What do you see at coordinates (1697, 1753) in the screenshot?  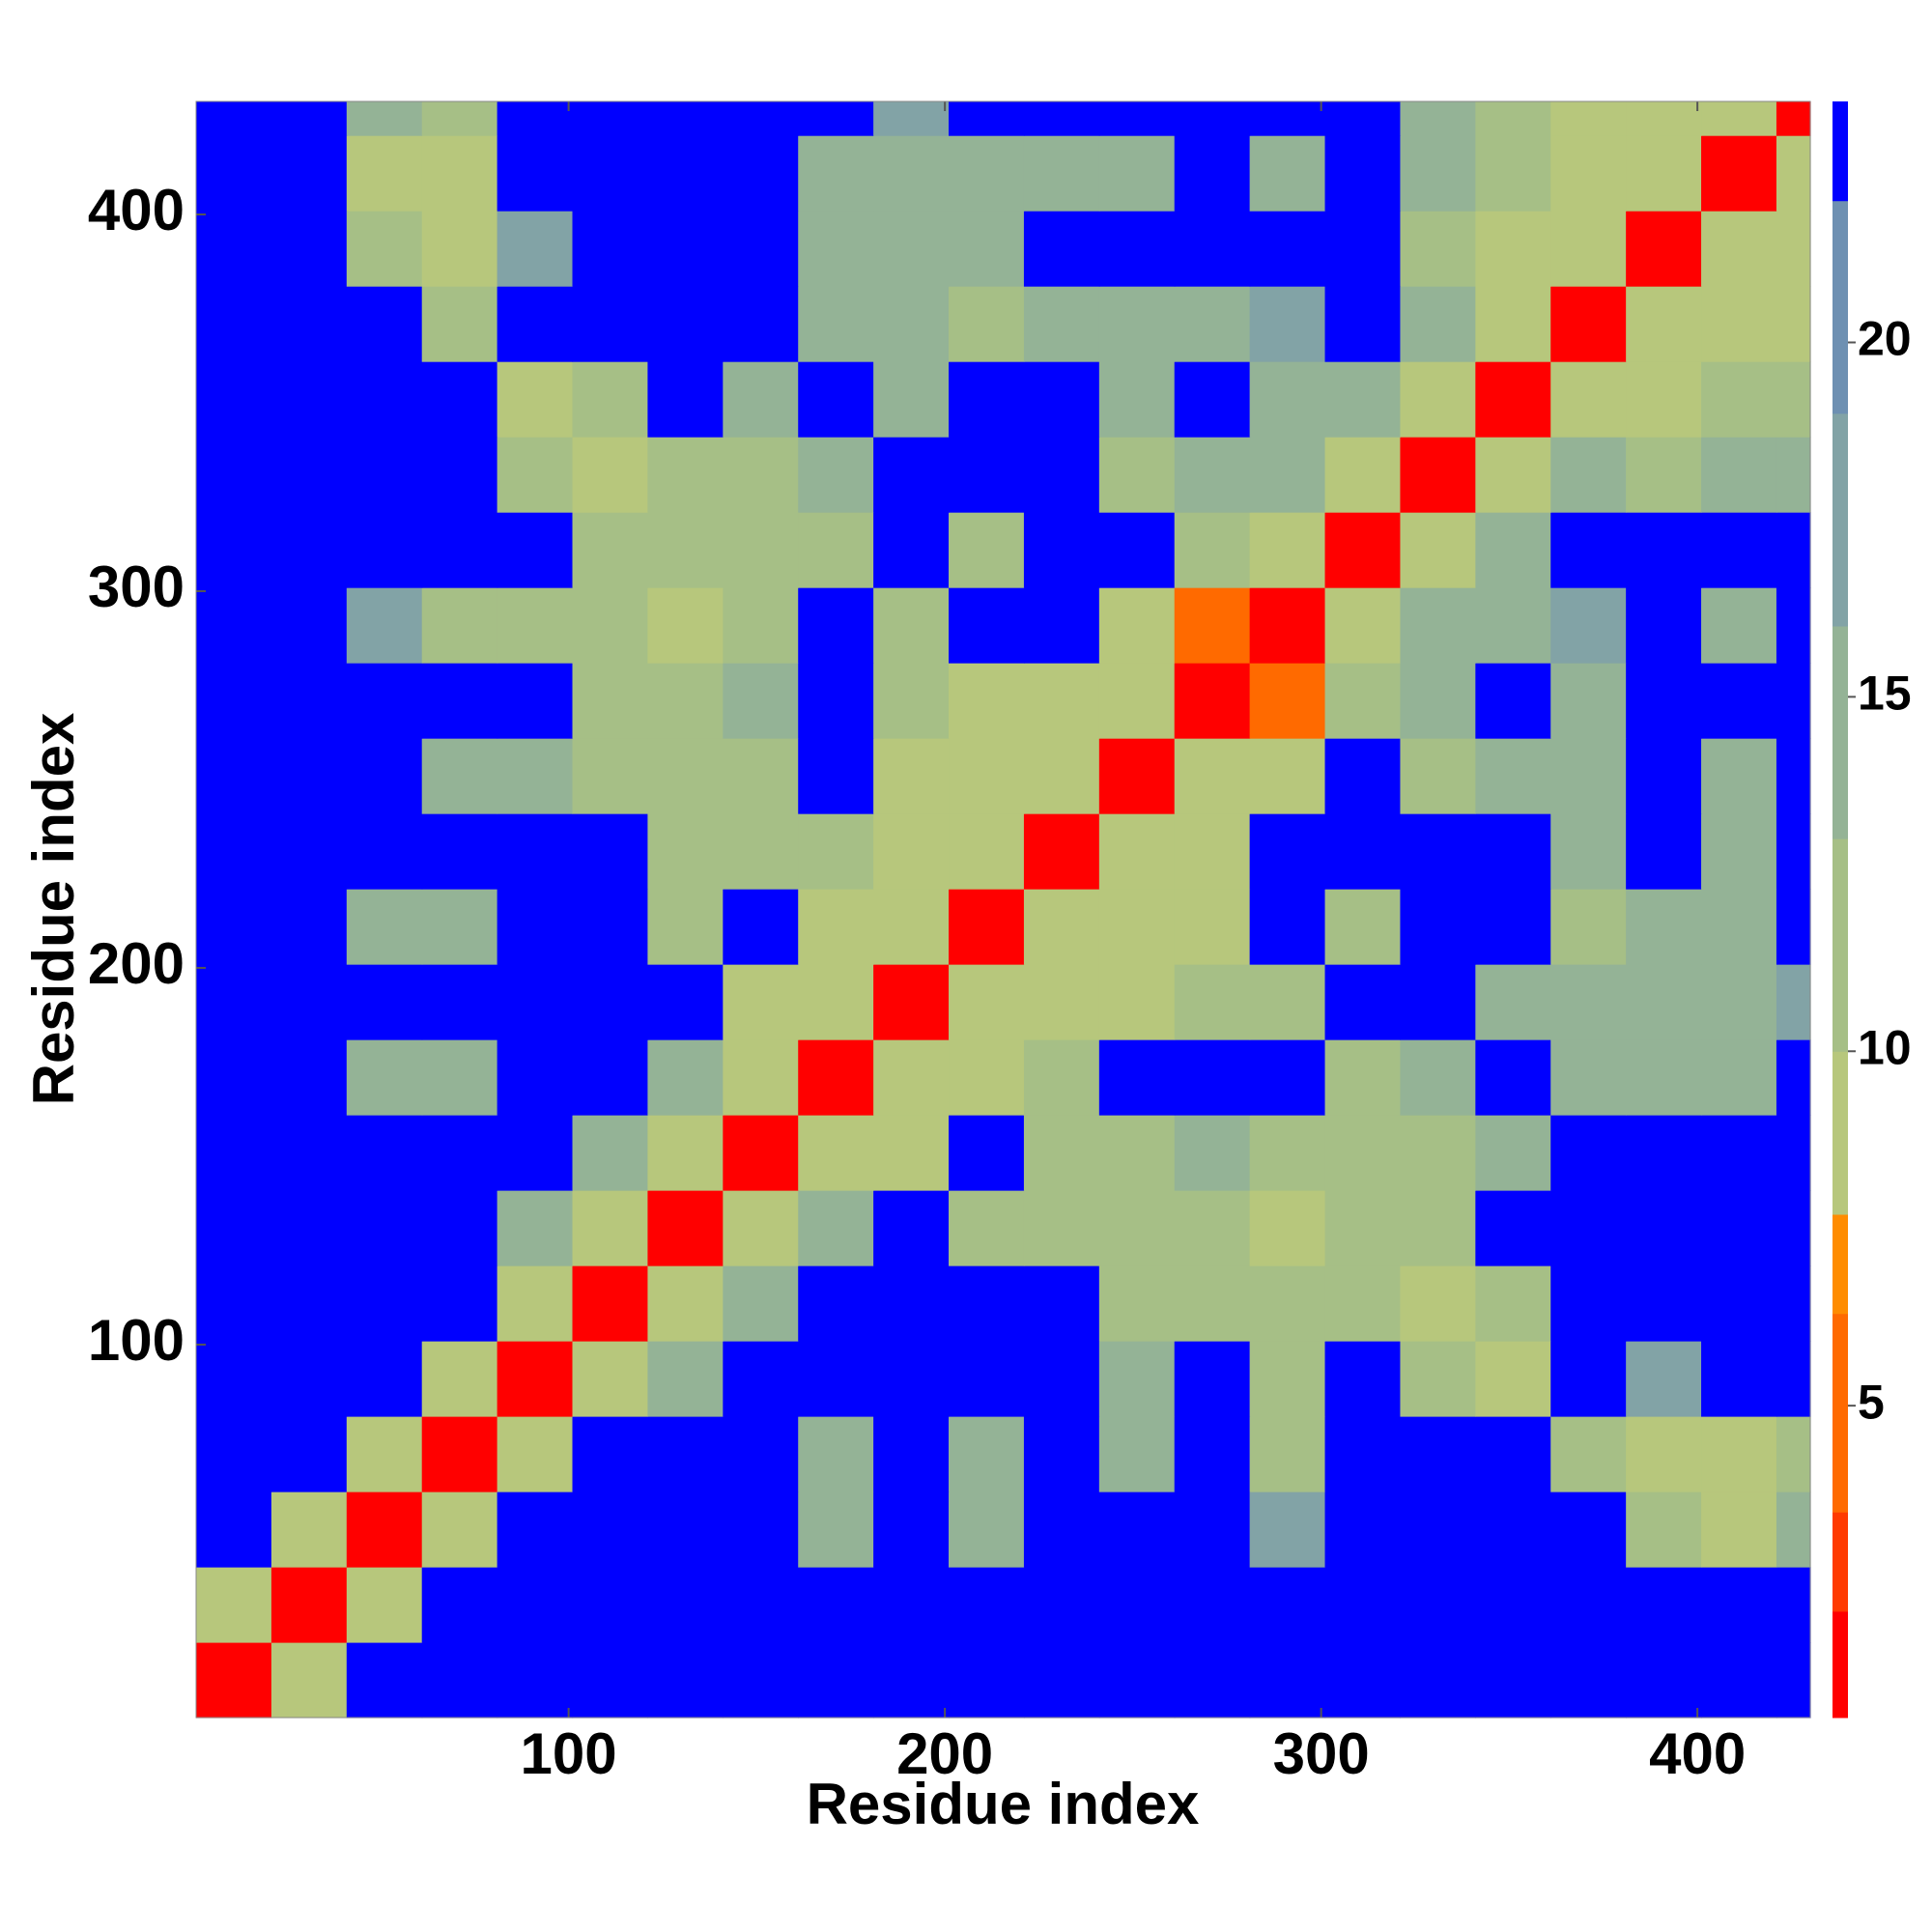 I see `x-tick-label: 400` at bounding box center [1697, 1753].